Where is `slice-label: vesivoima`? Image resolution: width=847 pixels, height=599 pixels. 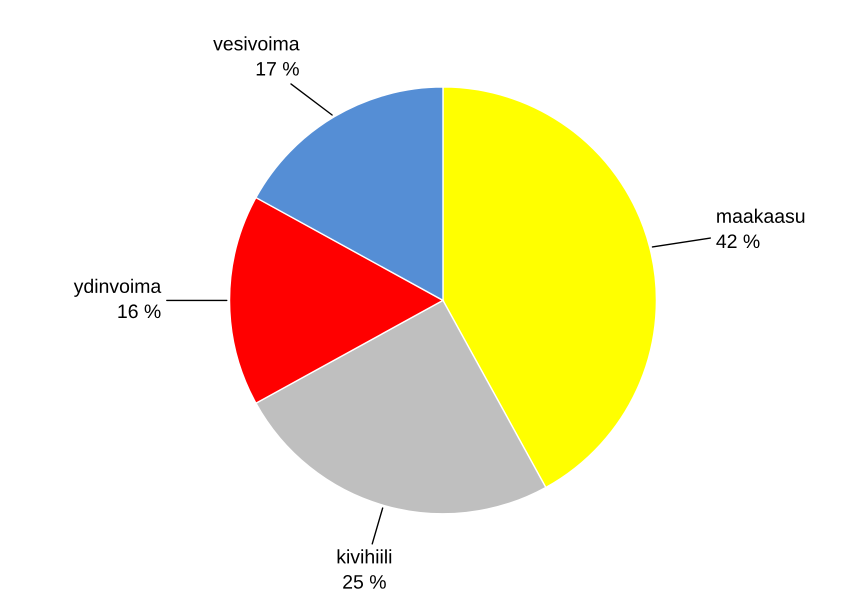
slice-label: vesivoima is located at coordinates (256, 43).